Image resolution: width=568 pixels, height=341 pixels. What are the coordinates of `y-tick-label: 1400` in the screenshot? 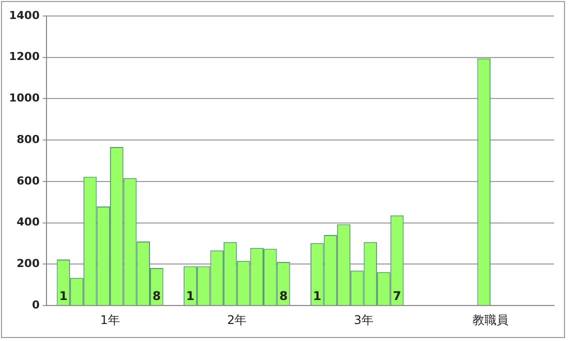 It's located at (24, 15).